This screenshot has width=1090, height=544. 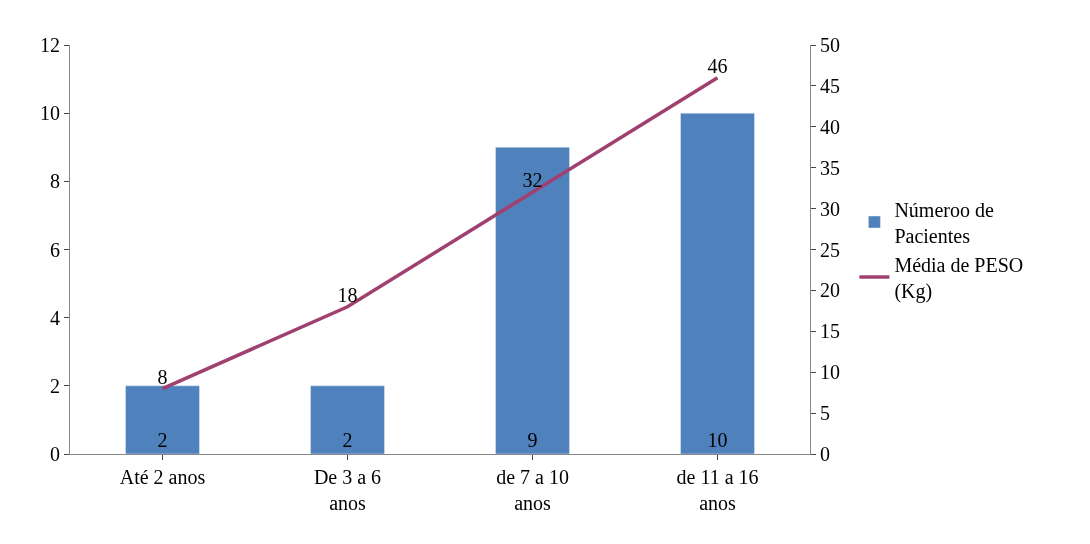 I want to click on y2-tick-label: 10, so click(x=830, y=372).